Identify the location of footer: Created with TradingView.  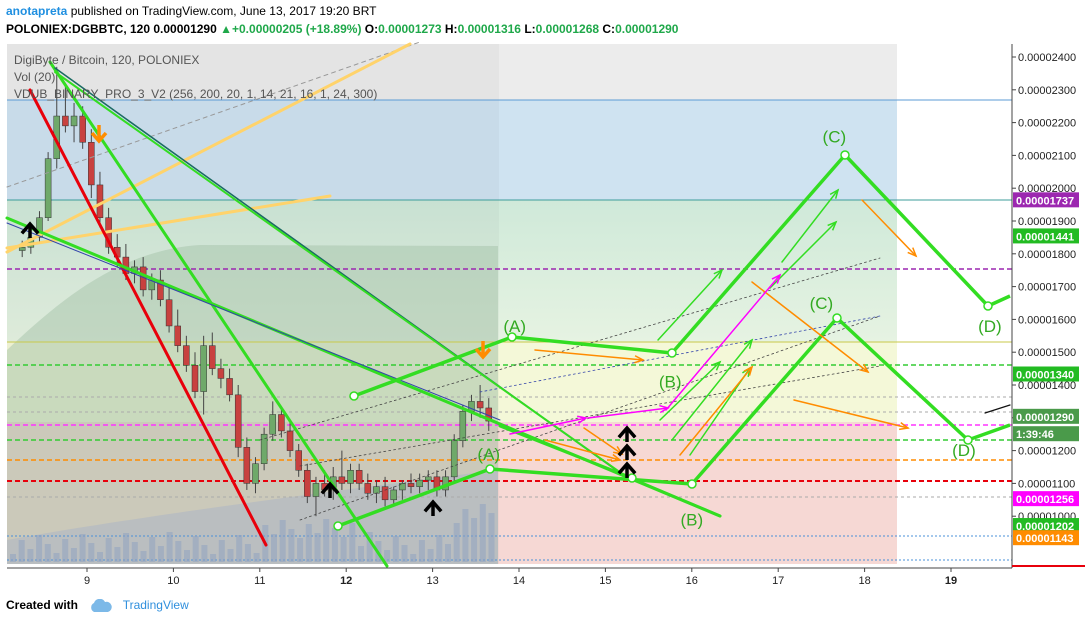
(97, 605).